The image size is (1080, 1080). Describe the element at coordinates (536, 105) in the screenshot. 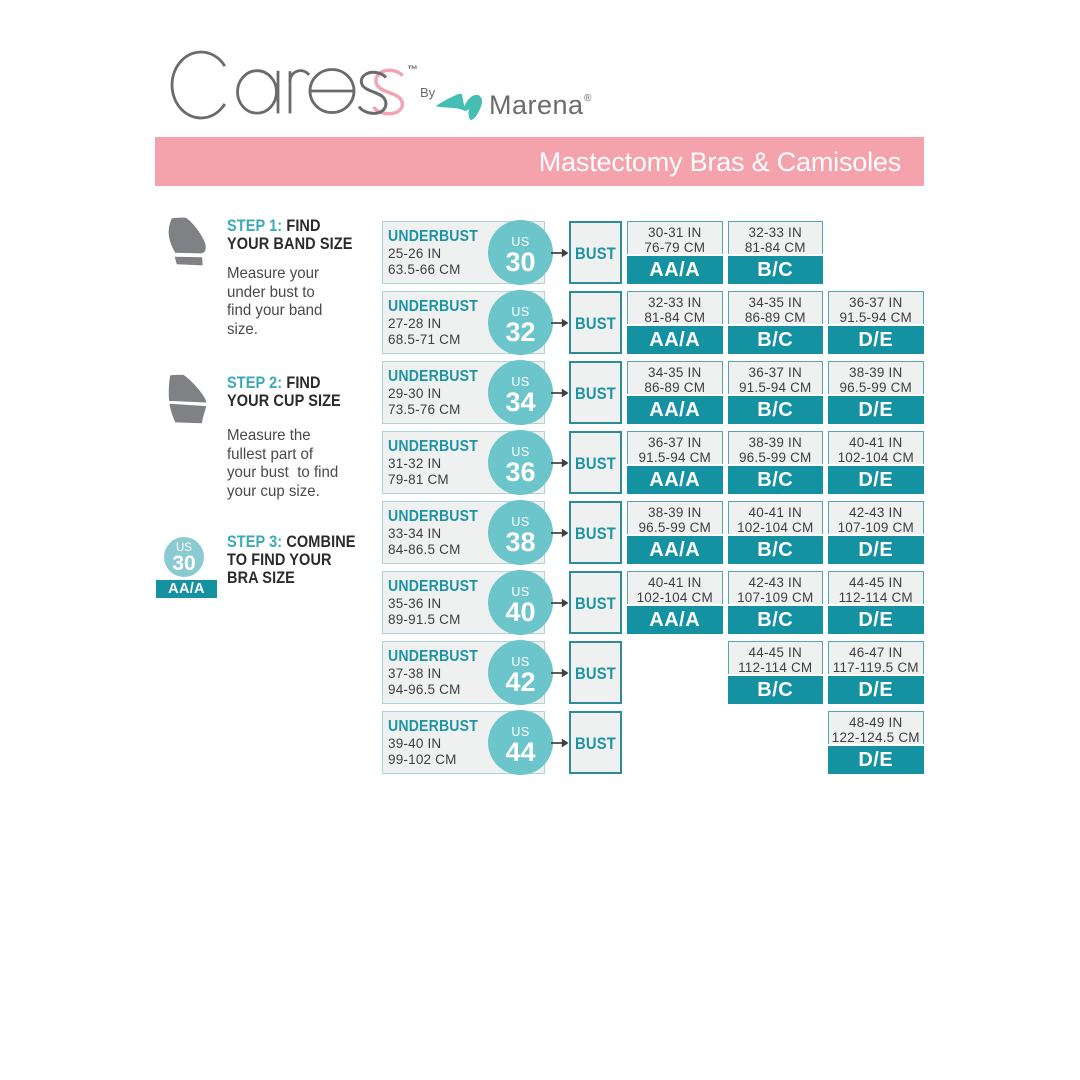

I see `svg-text: Marena` at that location.